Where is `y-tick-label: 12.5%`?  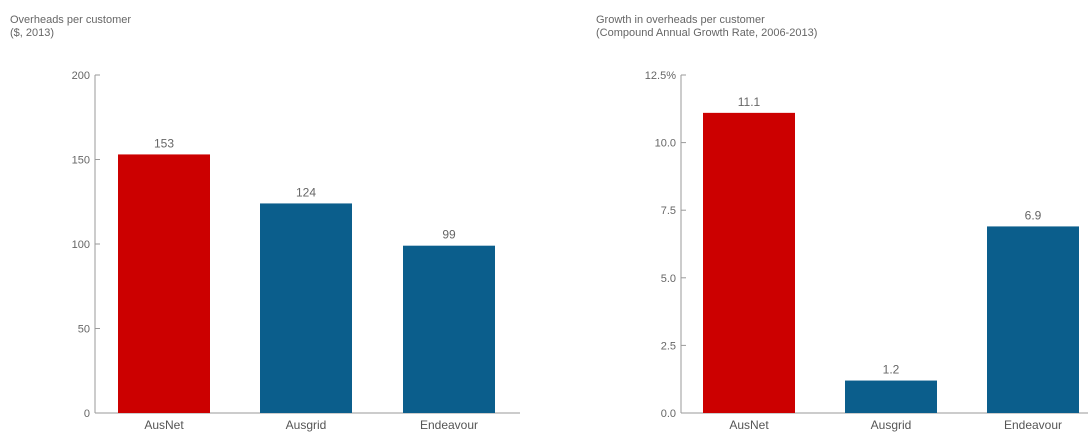 y-tick-label: 12.5% is located at coordinates (660, 76).